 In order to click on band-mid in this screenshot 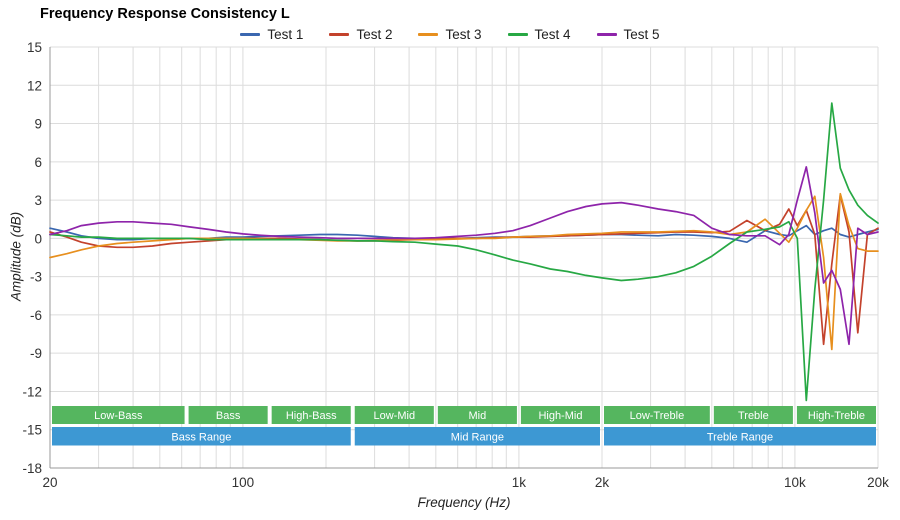, I will do `click(477, 415)`.